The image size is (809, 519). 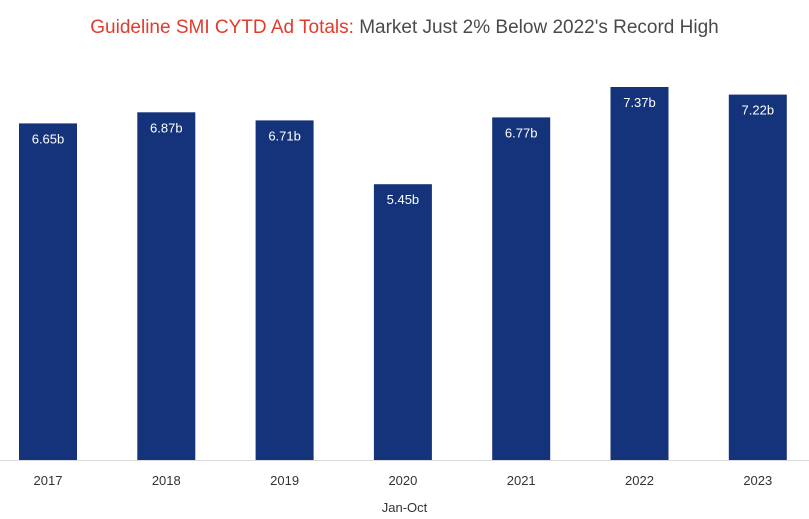 I want to click on bar-value-label-2023: 7.22b, so click(x=758, y=110).